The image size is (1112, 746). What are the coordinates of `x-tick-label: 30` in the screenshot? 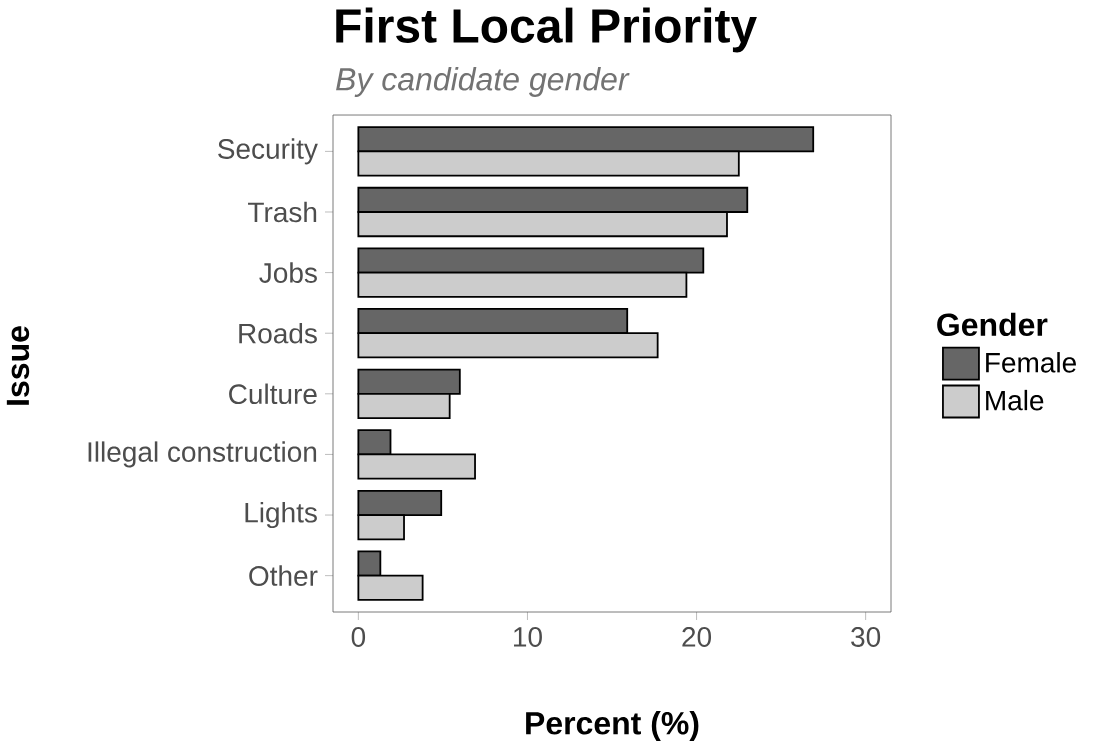 It's located at (866, 637).